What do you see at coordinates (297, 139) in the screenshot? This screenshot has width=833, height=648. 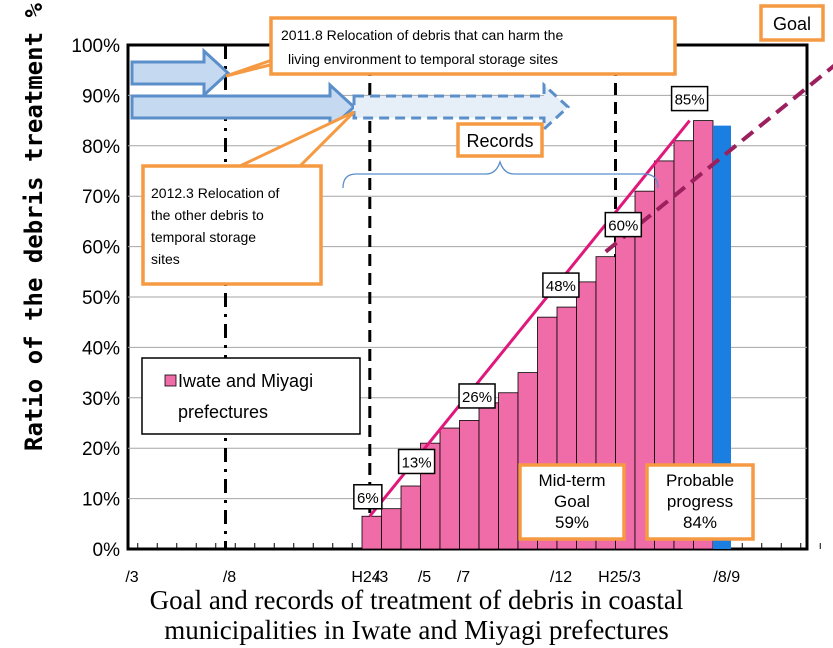 I see `callout-pointer` at bounding box center [297, 139].